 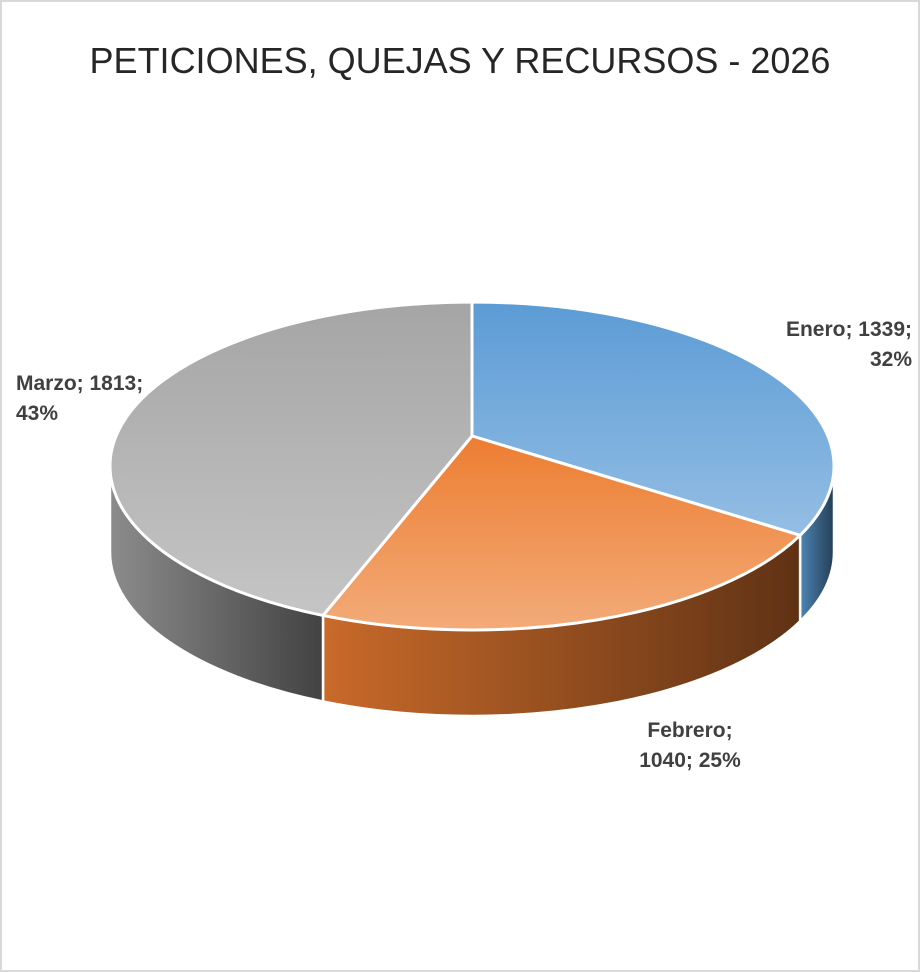 I want to click on data-label: Marzo; 1813; 43%, so click(x=80, y=398).